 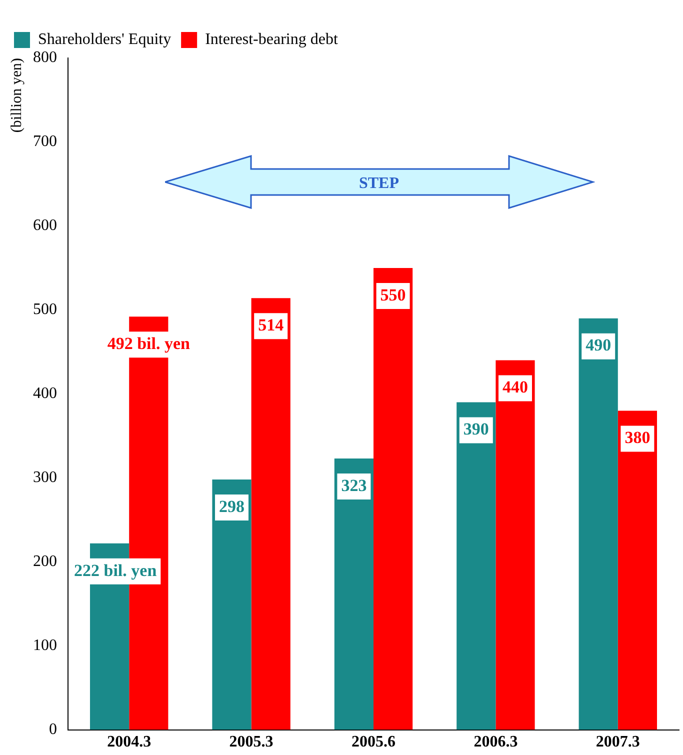 I want to click on x-tick-label: 2005.3, so click(x=251, y=742).